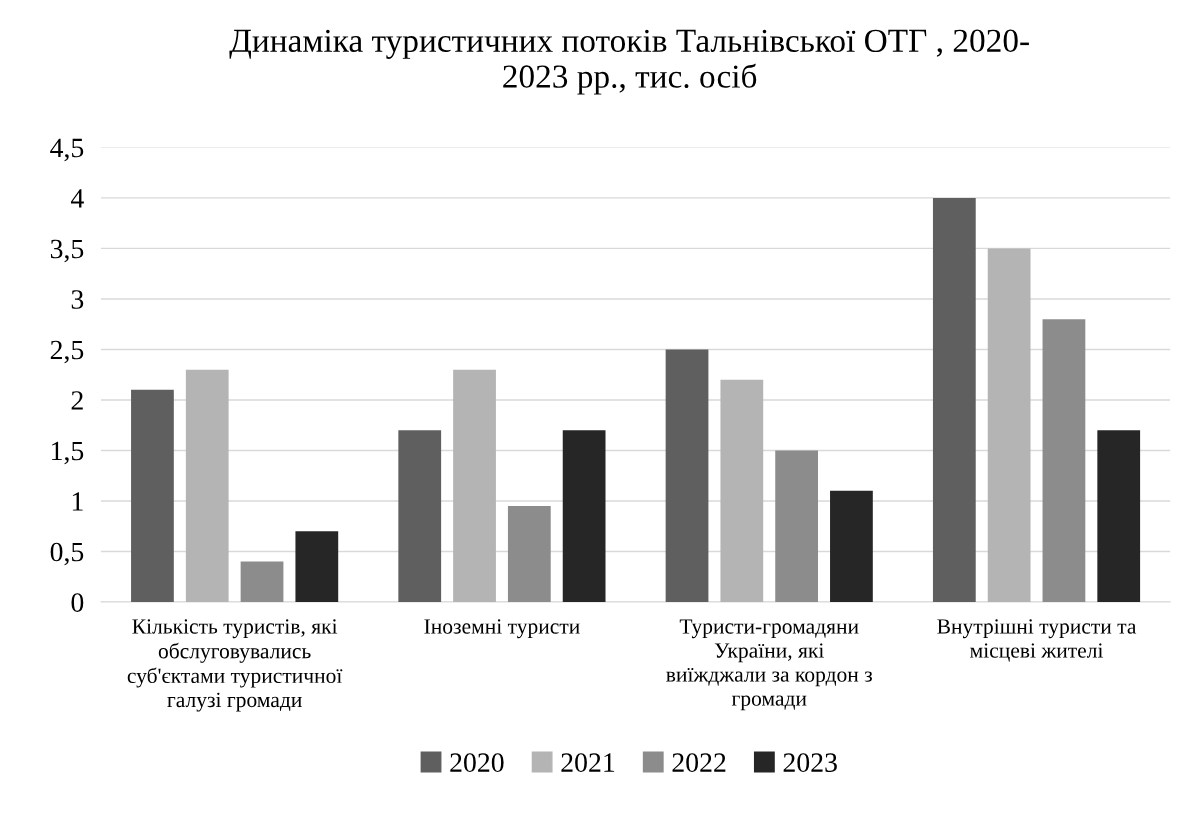 The height and width of the screenshot is (819, 1188). What do you see at coordinates (477, 762) in the screenshot?
I see `legend-label: 2020` at bounding box center [477, 762].